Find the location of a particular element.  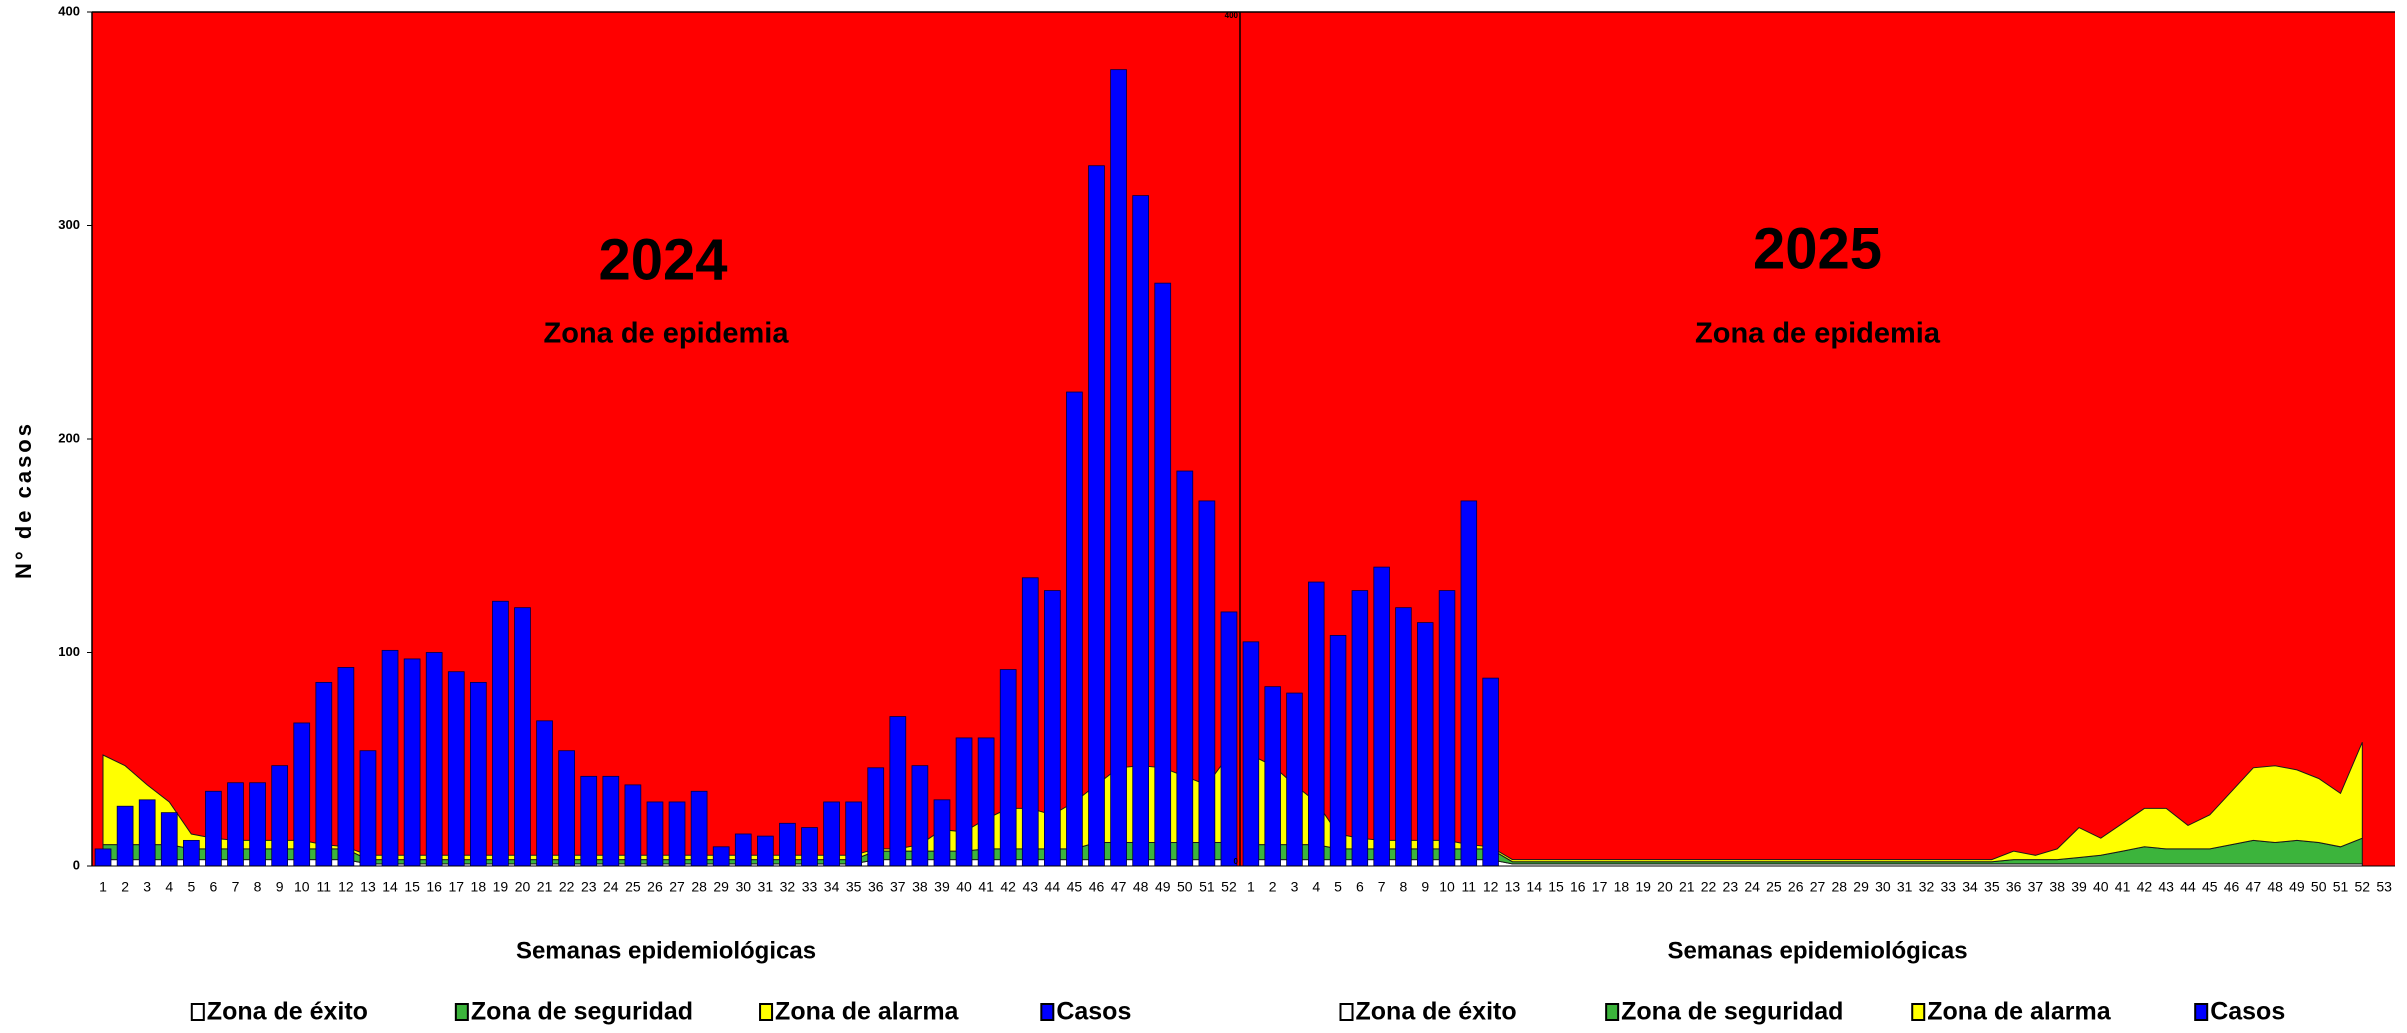

x-tick-label: 35 is located at coordinates (854, 887).